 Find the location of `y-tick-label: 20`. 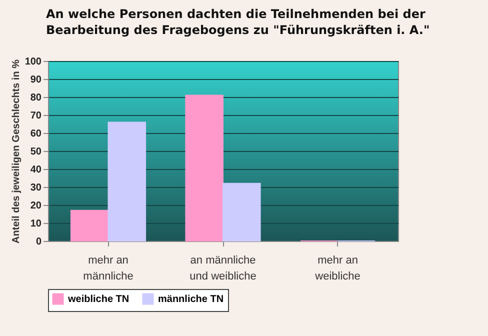

y-tick-label: 20 is located at coordinates (36, 206).